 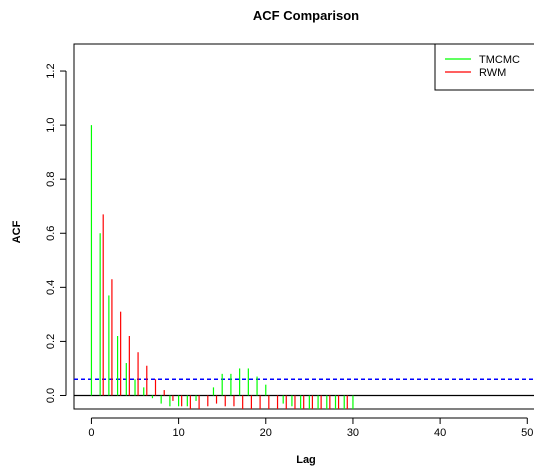 What do you see at coordinates (440, 433) in the screenshot?
I see `x-tick-label: 40` at bounding box center [440, 433].